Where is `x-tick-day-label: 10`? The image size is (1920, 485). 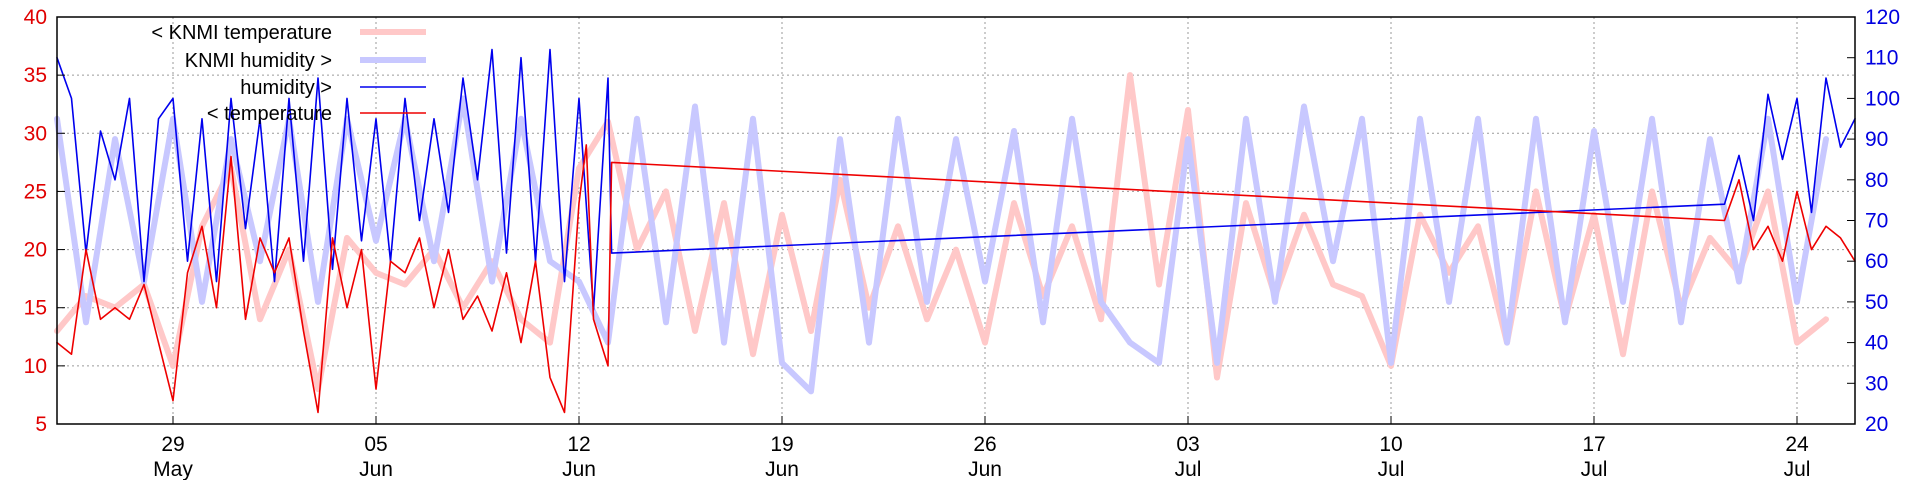 x-tick-day-label: 10 is located at coordinates (1390, 444).